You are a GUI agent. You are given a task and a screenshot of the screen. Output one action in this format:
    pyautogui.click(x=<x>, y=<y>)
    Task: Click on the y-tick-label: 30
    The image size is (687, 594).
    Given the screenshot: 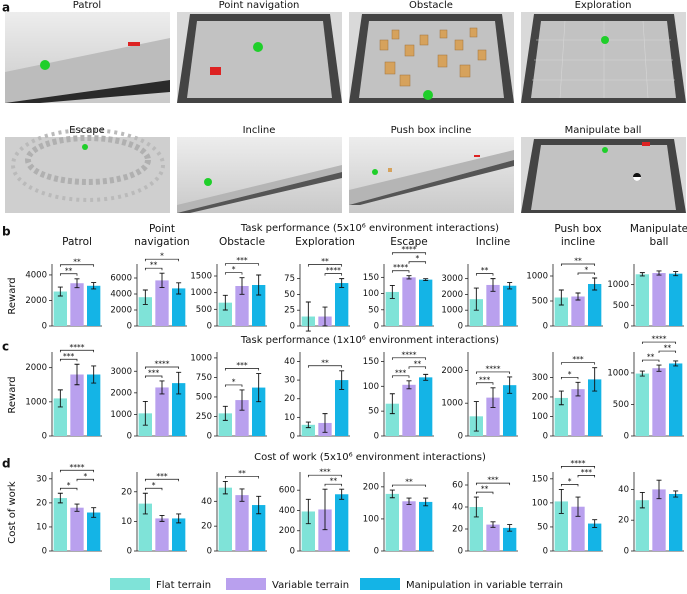 What is the action you would take?
    pyautogui.click(x=41, y=479)
    